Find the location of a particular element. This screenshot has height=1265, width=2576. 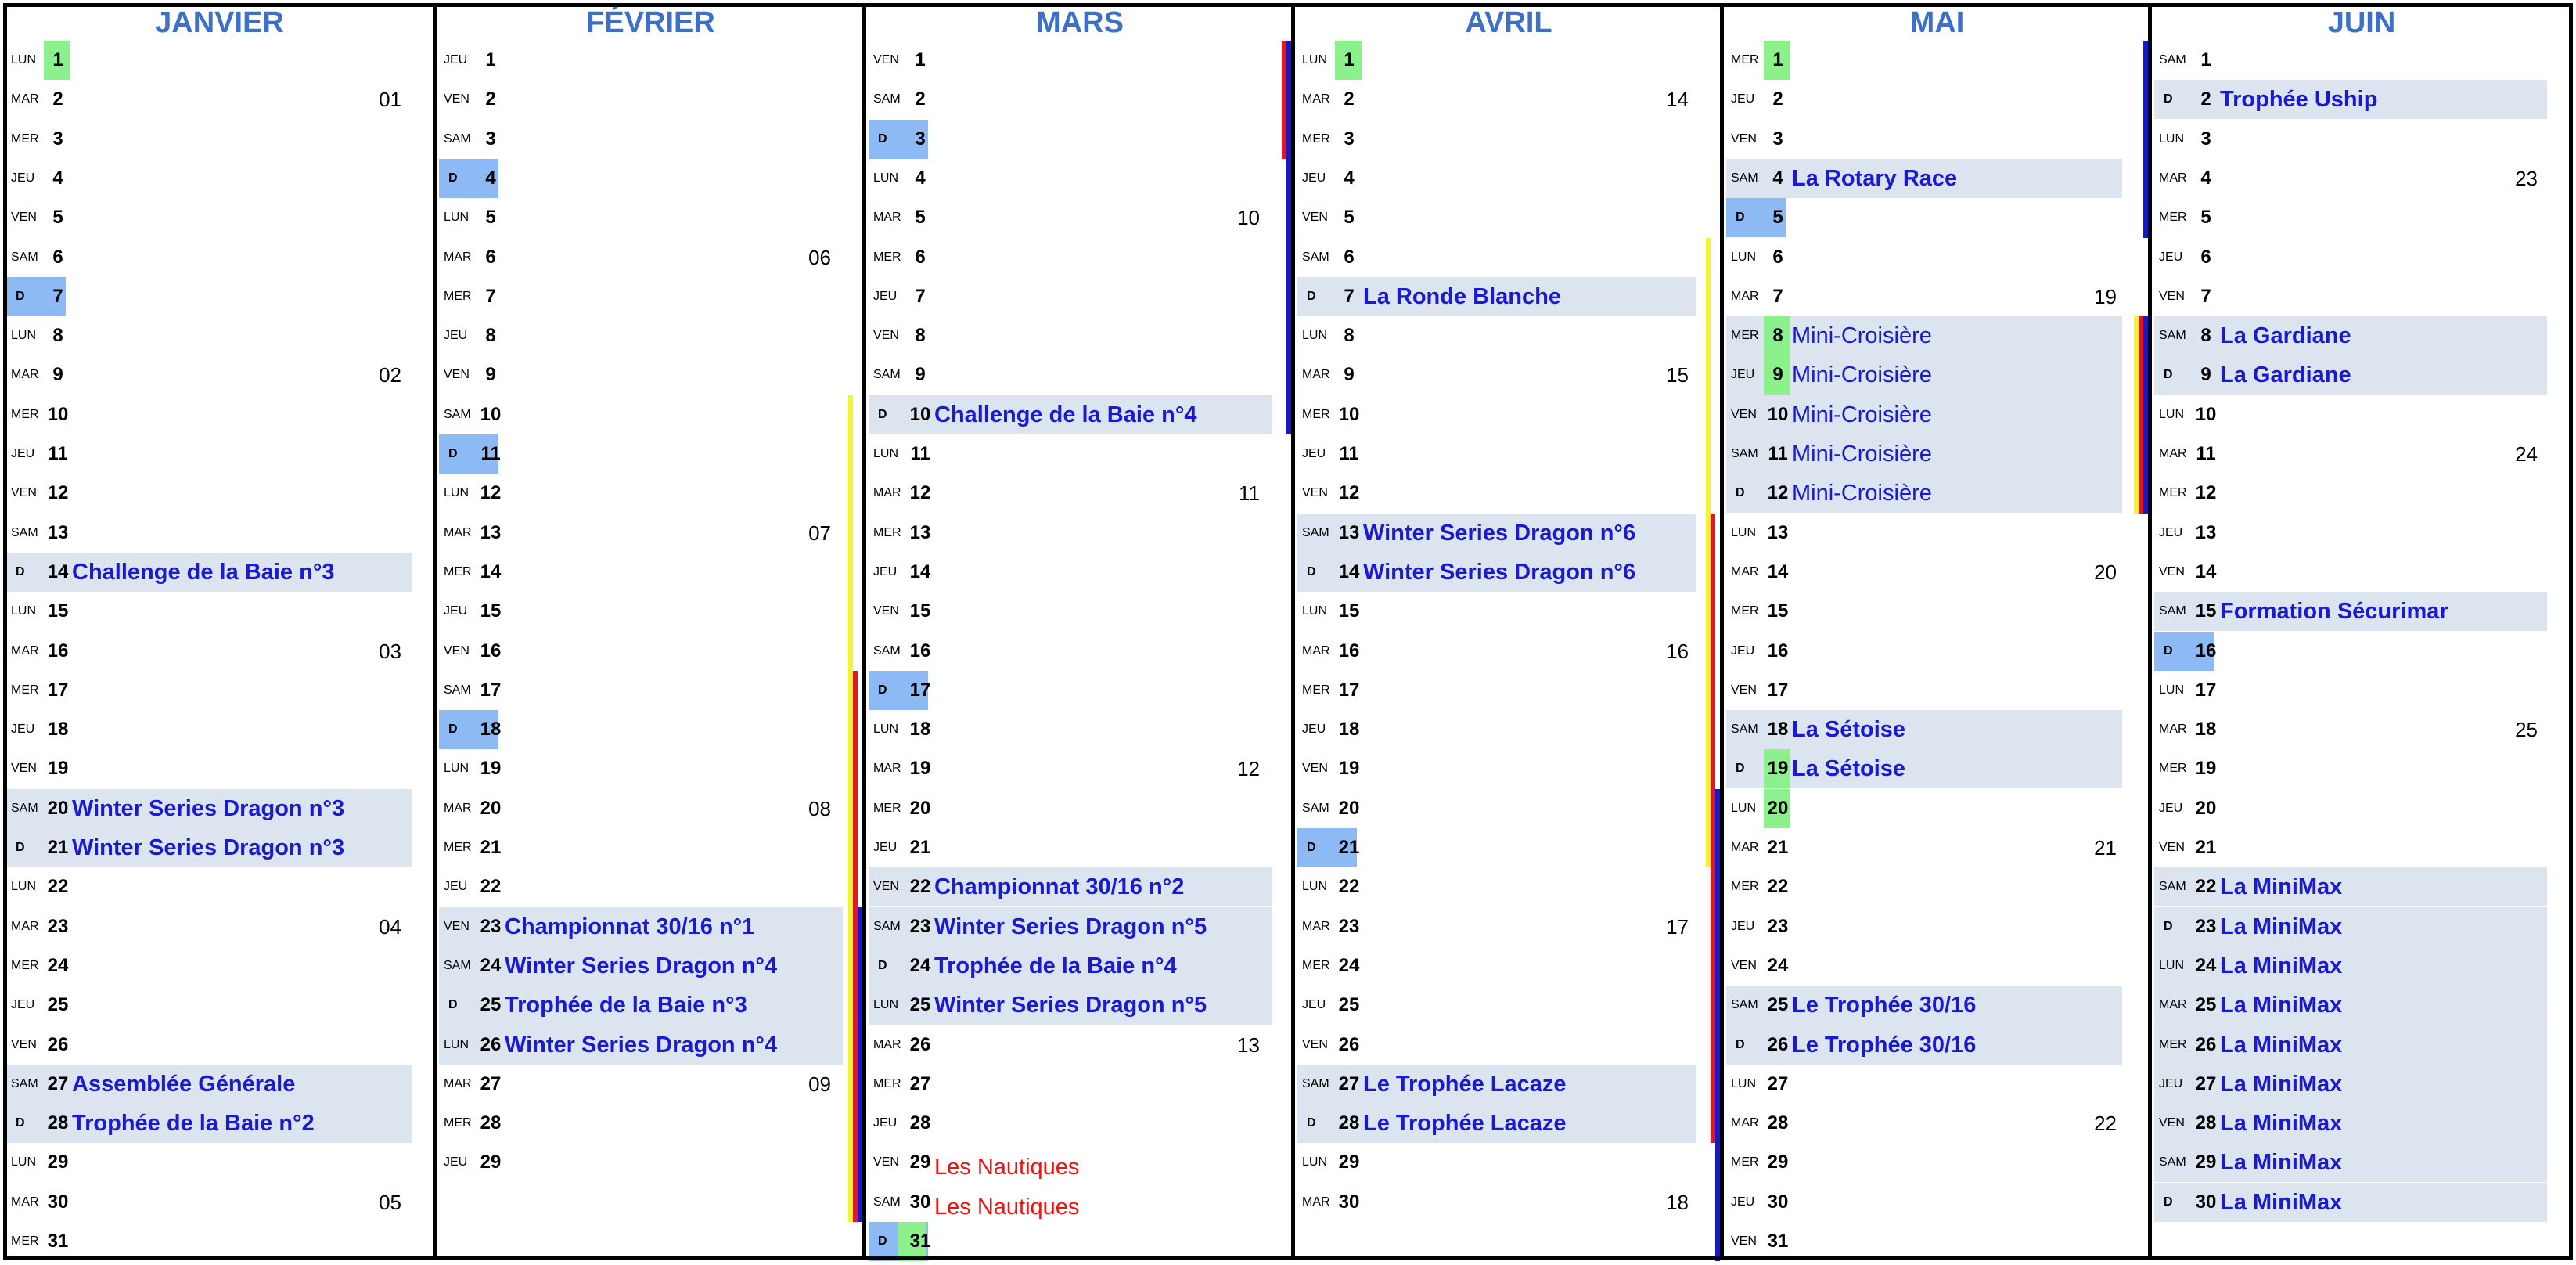

day-row: MAR 6 06 is located at coordinates (650, 257).